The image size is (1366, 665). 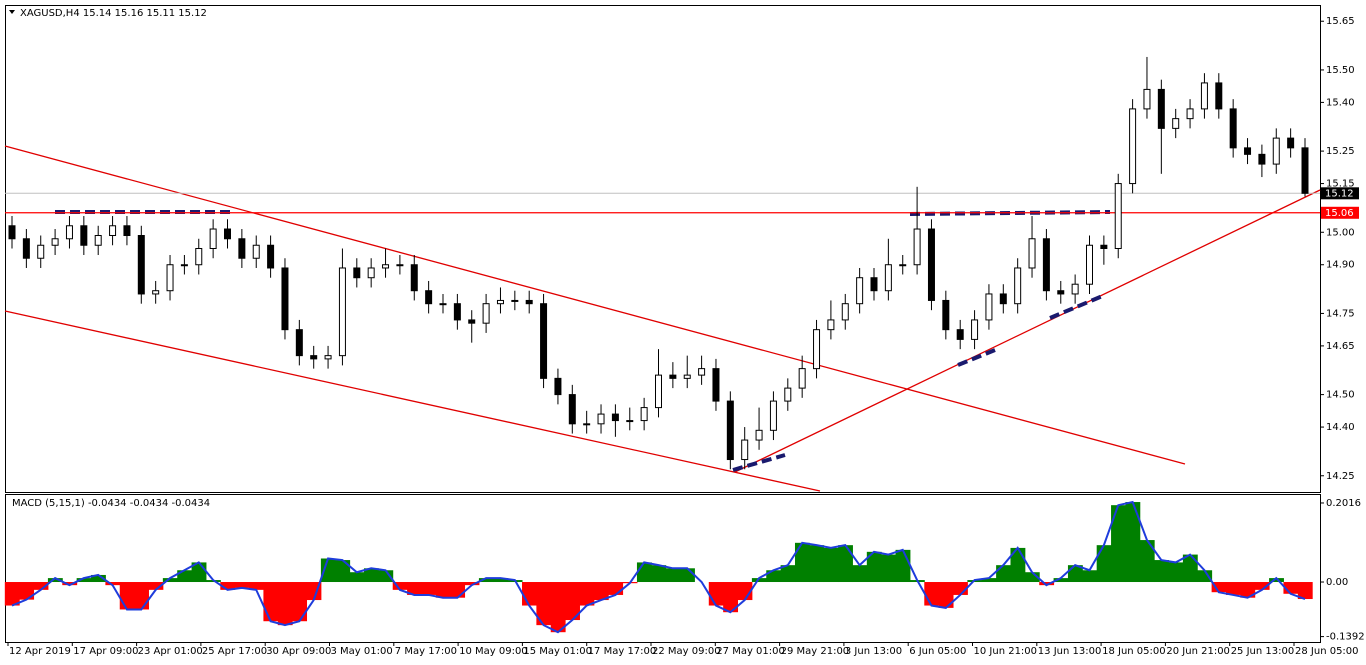 I want to click on price-tag: 15.06, so click(x=1339, y=213).